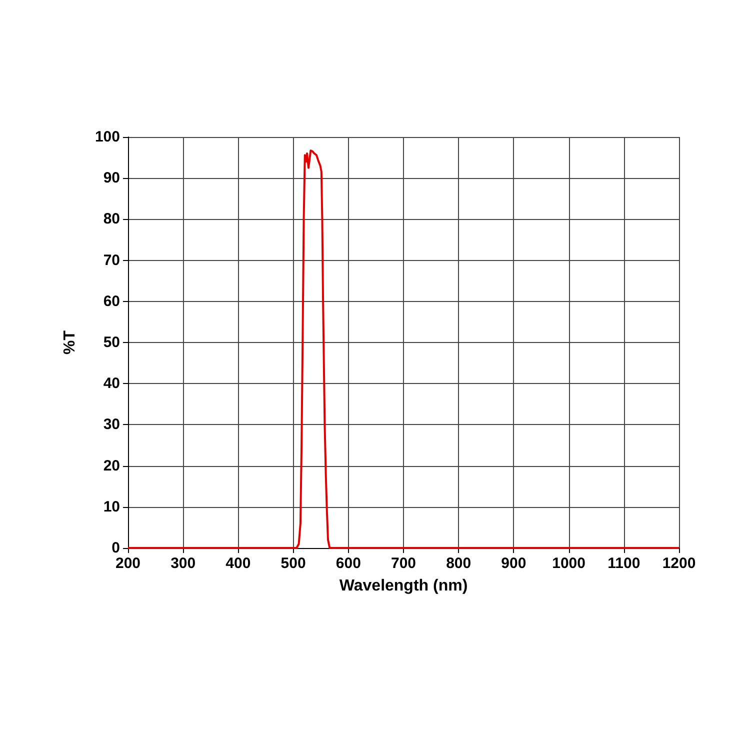  Describe the element at coordinates (107, 137) in the screenshot. I see `y-tick-label: 100` at that location.